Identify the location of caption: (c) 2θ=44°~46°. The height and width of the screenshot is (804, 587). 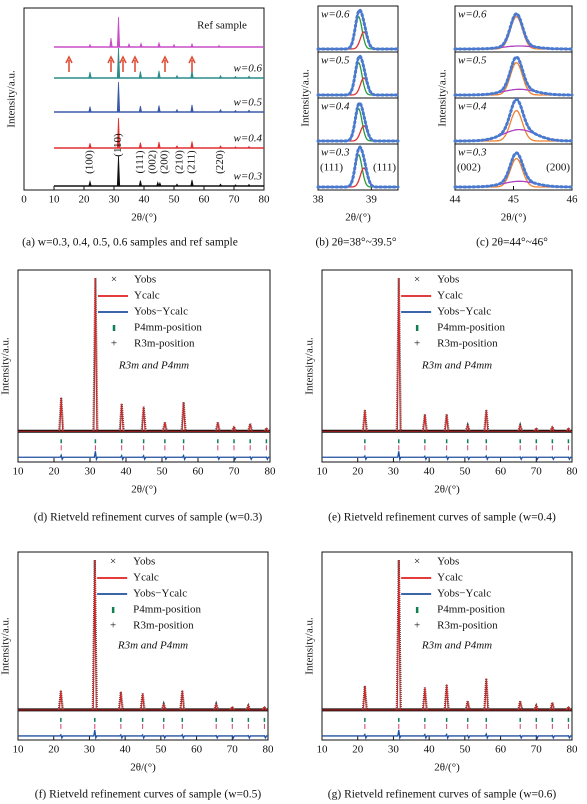
(512, 243).